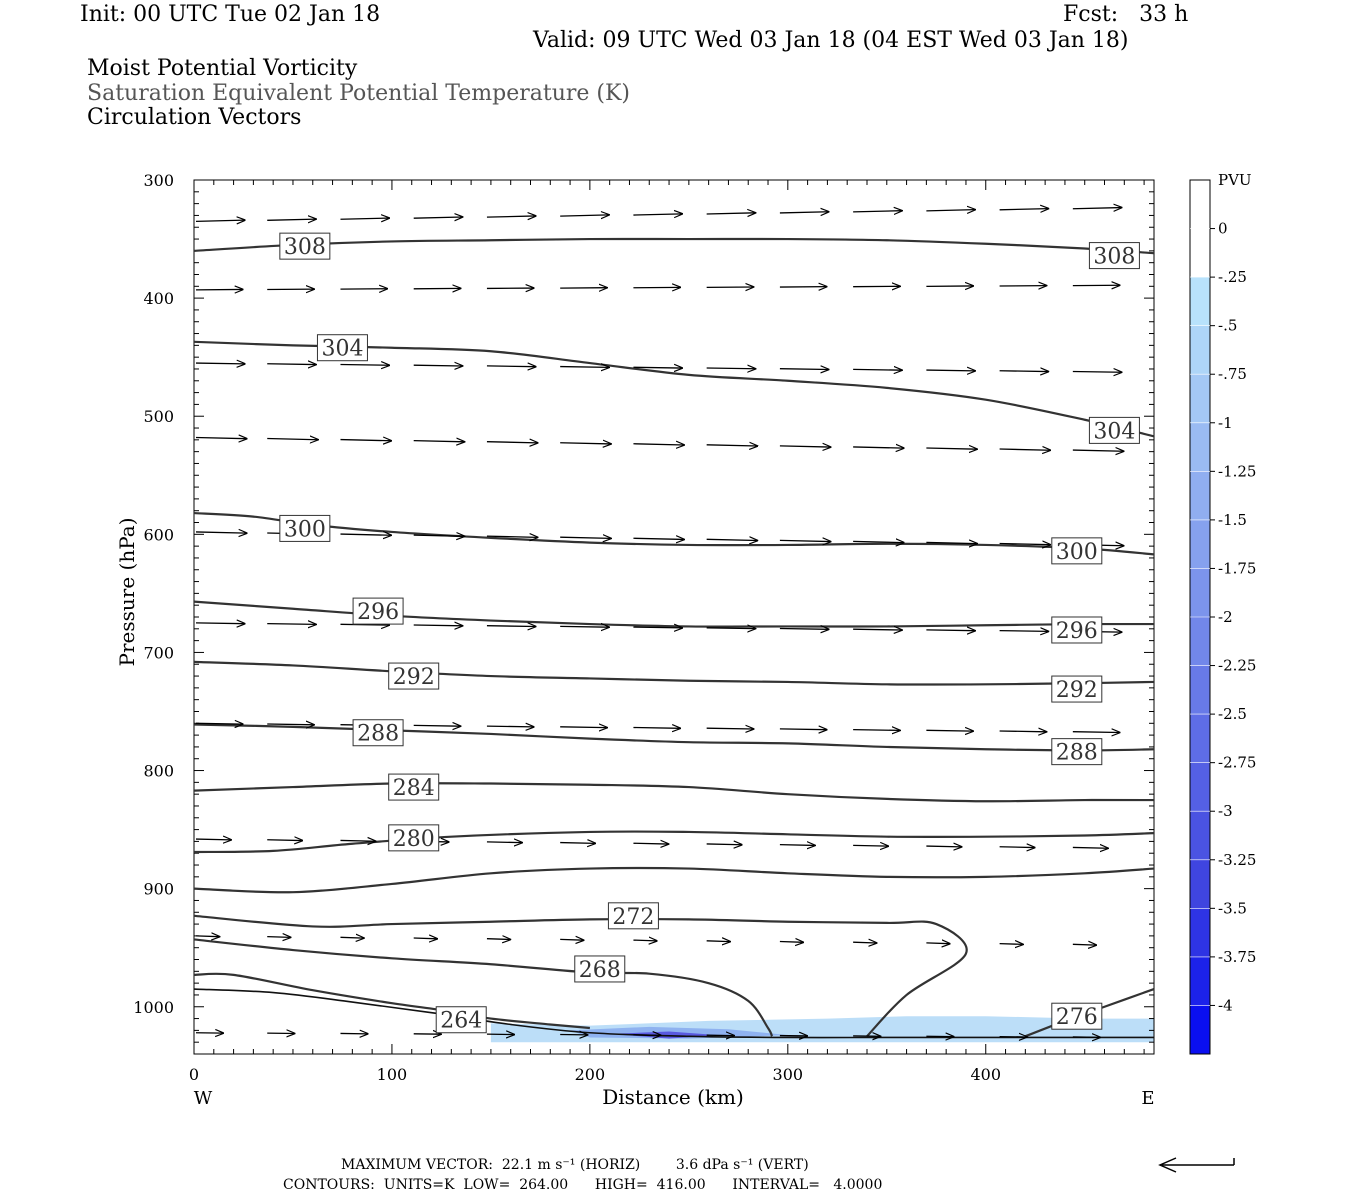  What do you see at coordinates (1223, 229) in the screenshot?
I see `colorbar-label: 0` at bounding box center [1223, 229].